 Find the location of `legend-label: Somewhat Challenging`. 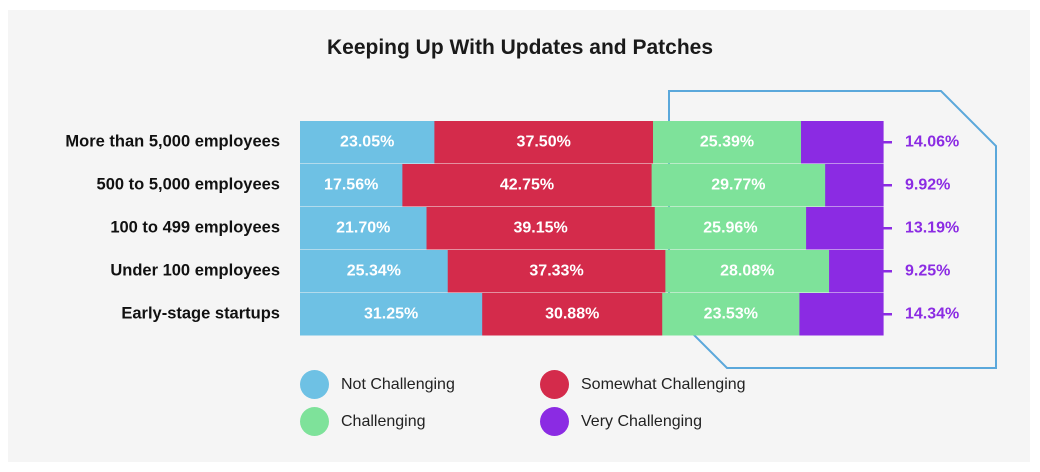

legend-label: Somewhat Challenging is located at coordinates (663, 384).